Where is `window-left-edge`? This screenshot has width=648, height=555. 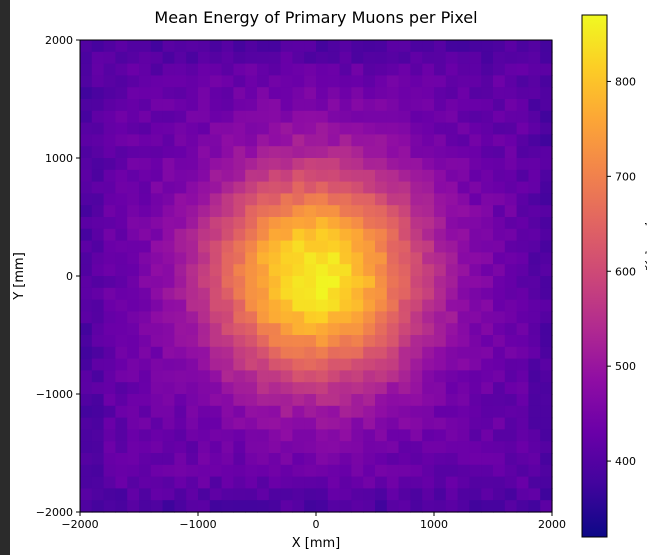 window-left-edge is located at coordinates (5, 277).